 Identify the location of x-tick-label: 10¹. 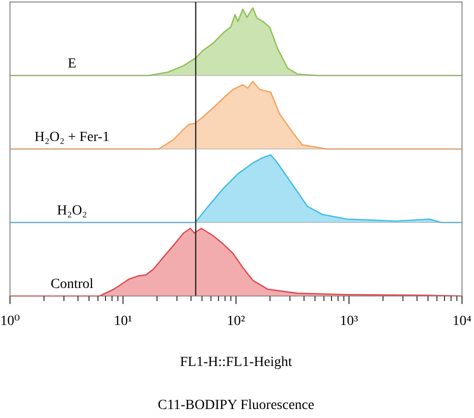
(123, 321).